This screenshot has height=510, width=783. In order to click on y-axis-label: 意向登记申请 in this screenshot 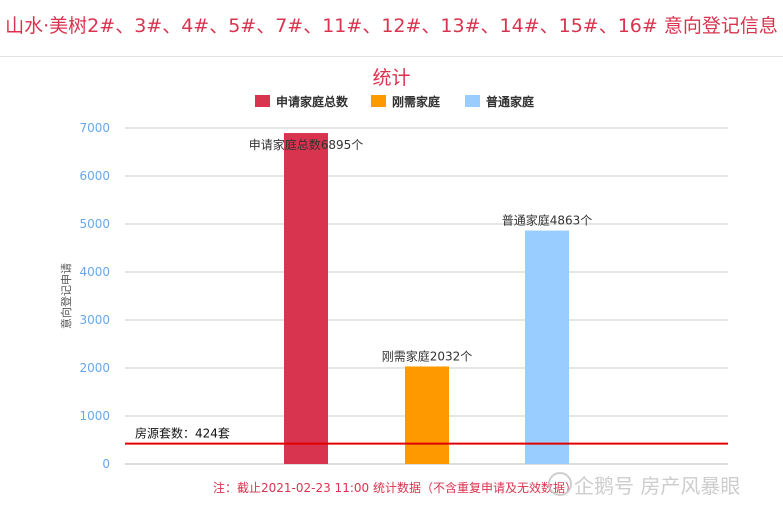, I will do `click(66, 296)`.